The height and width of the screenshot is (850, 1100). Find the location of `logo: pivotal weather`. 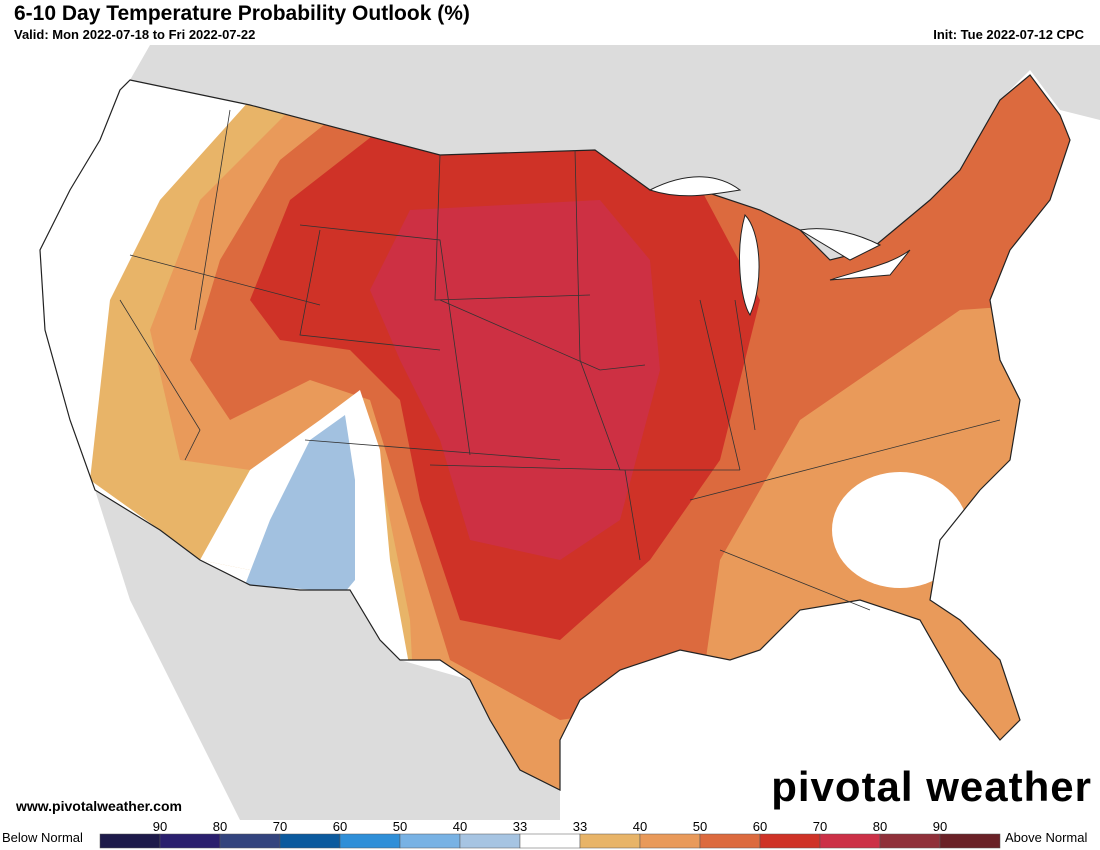

logo: pivotal weather is located at coordinates (931, 786).